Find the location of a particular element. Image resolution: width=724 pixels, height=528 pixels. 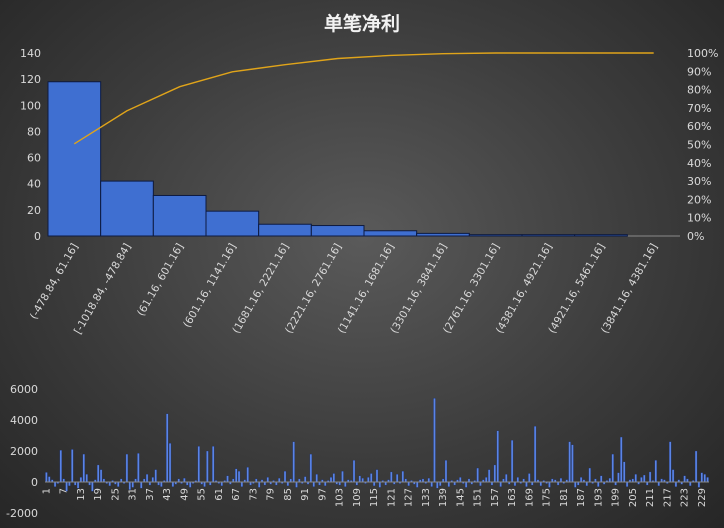

x-tick-label: 85 is located at coordinates (288, 494).